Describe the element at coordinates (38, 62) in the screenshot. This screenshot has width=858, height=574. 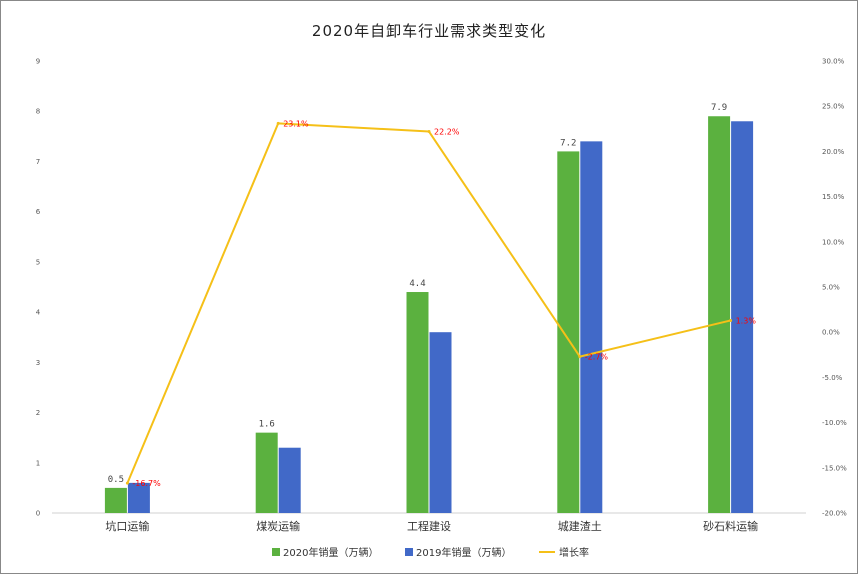
I see `y-left-tick-label: 9` at that location.